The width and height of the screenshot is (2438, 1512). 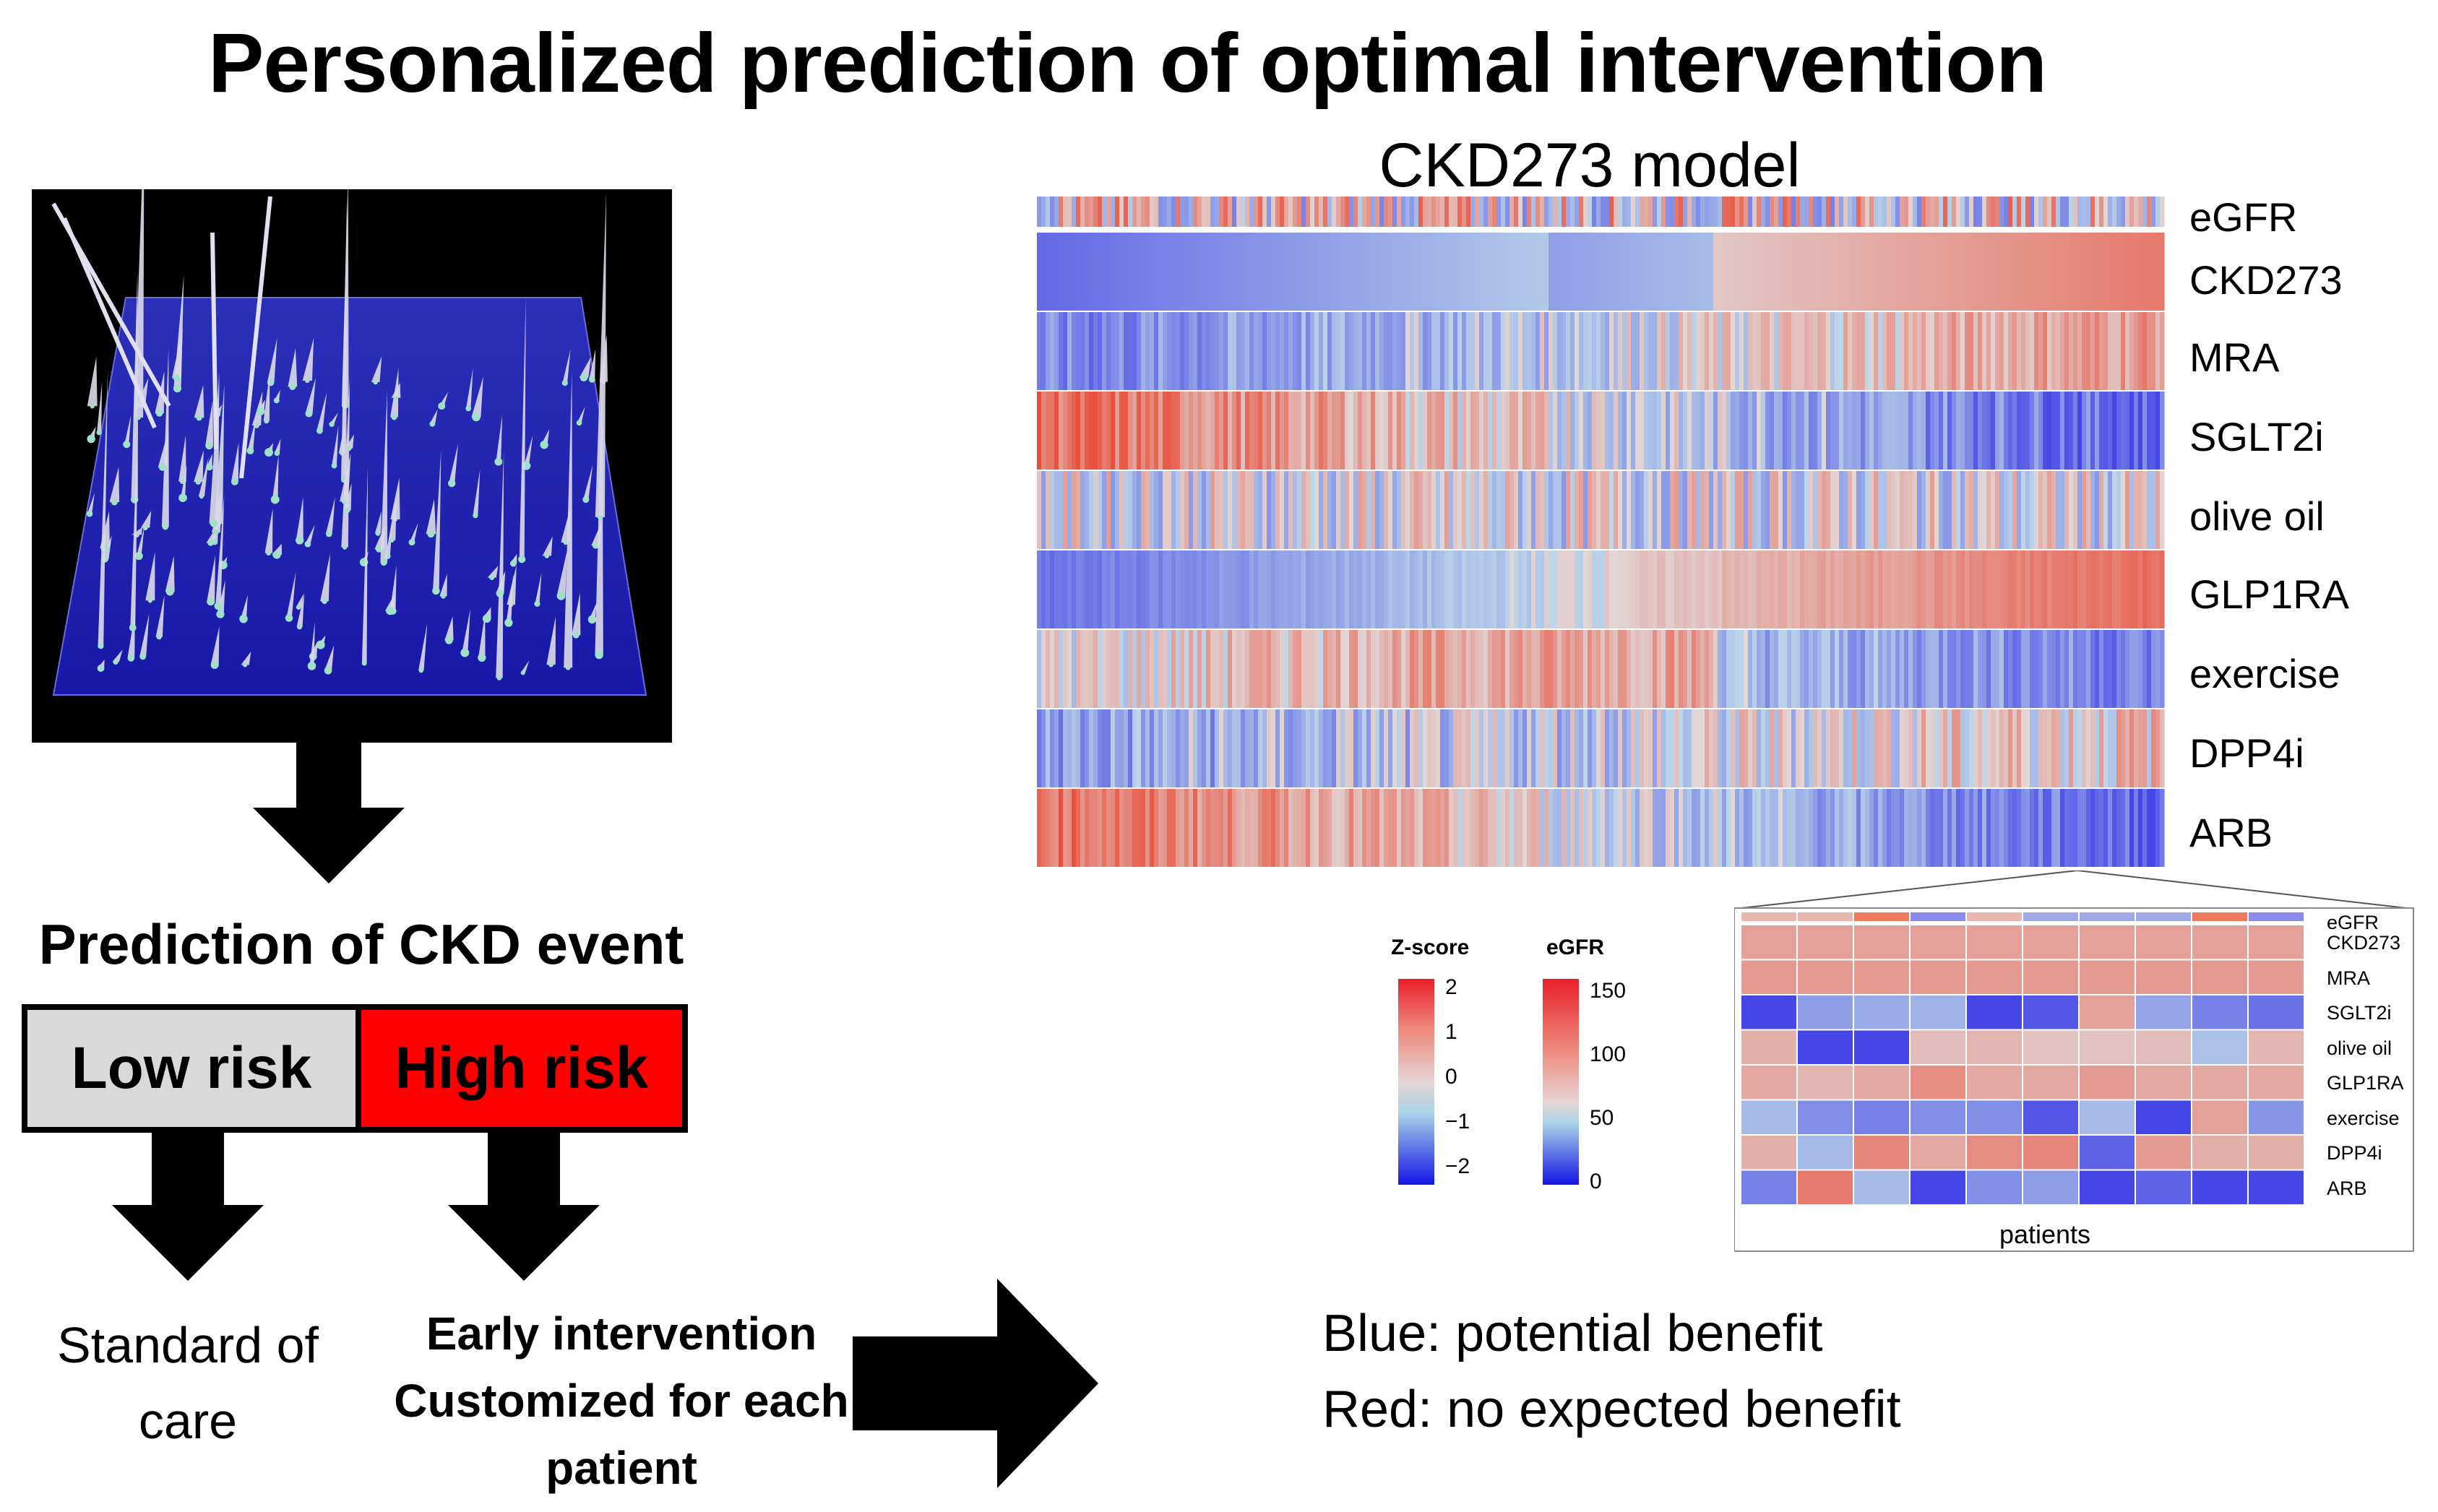 What do you see at coordinates (329, 813) in the screenshot?
I see `down-arrow-icon` at bounding box center [329, 813].